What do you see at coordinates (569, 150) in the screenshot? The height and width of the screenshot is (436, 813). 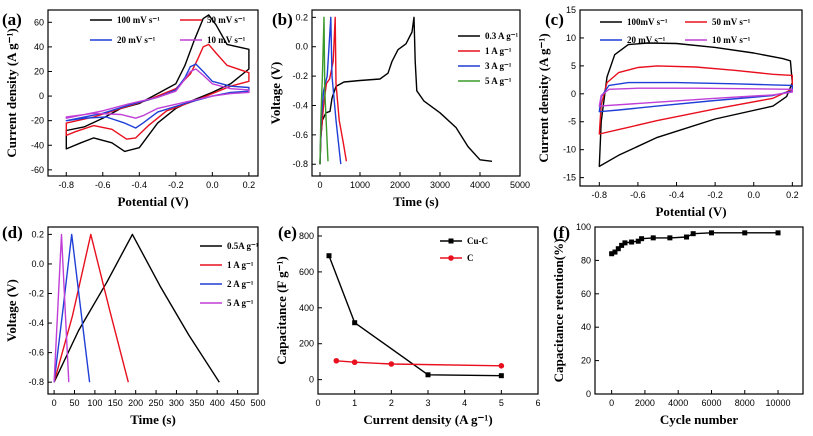 I see `y-tick-label: -10` at bounding box center [569, 150].